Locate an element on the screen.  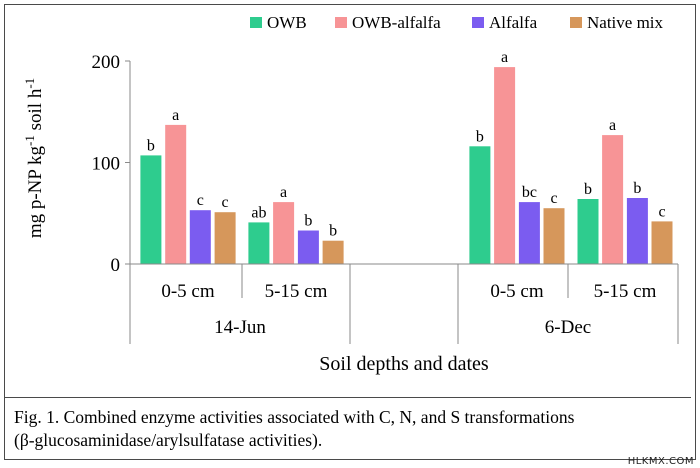
legend-item: Native mix is located at coordinates (617, 22).